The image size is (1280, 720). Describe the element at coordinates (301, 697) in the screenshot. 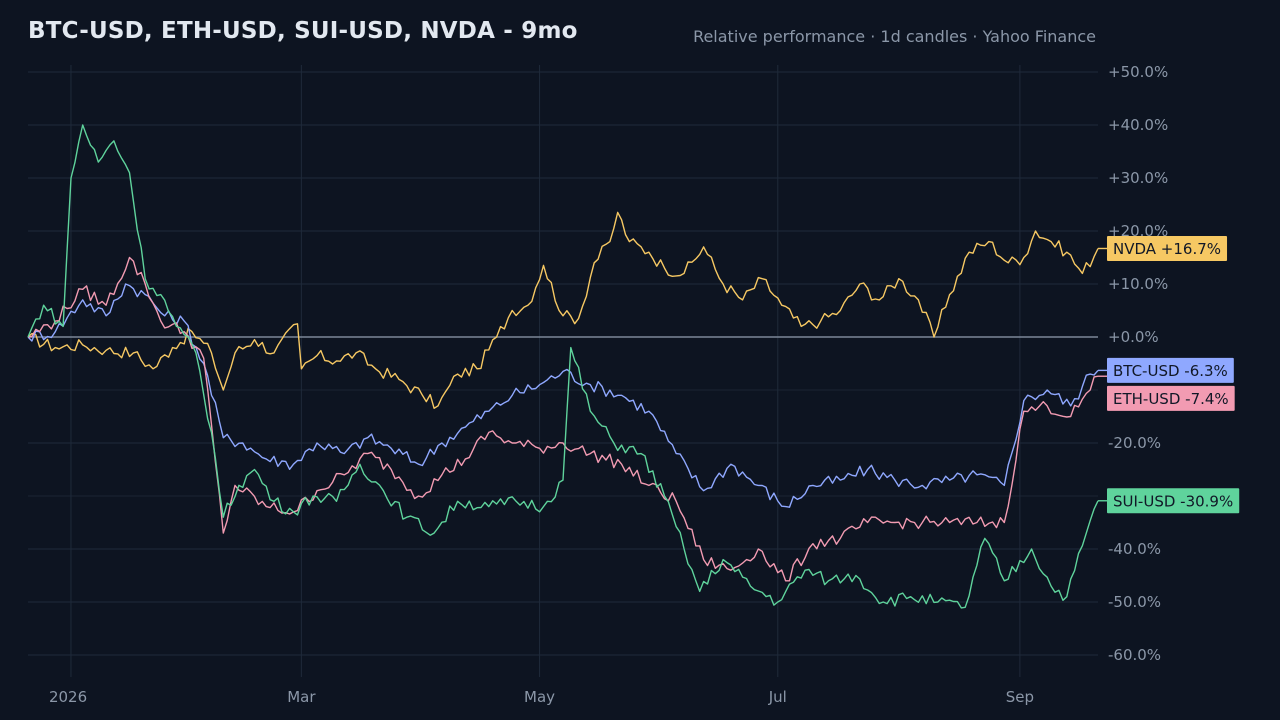

I see `x-tick-label: Mar` at that location.